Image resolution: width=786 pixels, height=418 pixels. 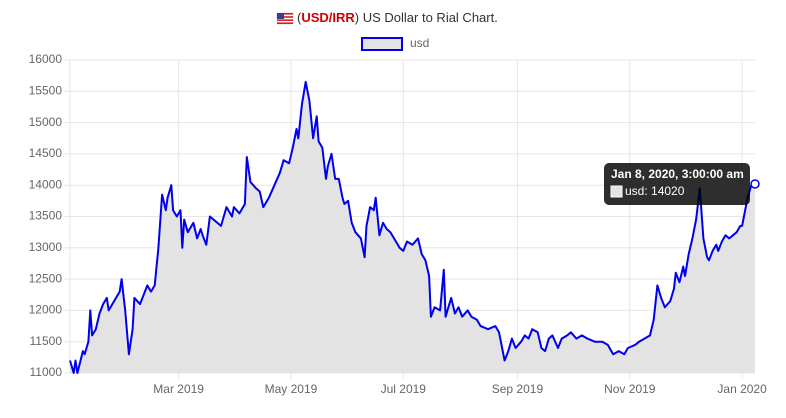 I want to click on y-tick-label: 15500, so click(x=46, y=90).